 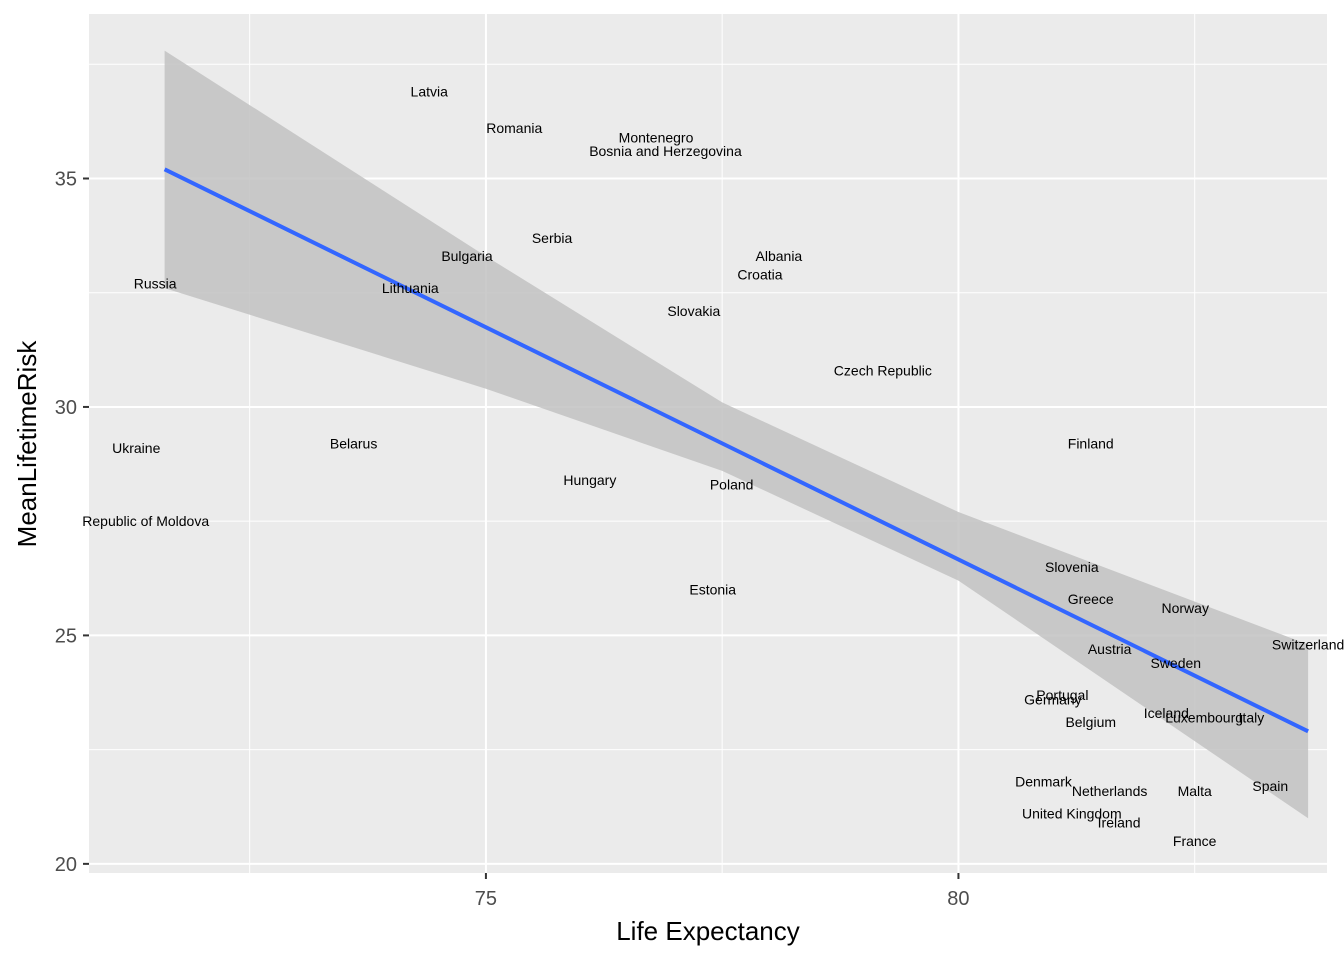 What do you see at coordinates (1270, 786) in the screenshot?
I see `point-label: Spain` at bounding box center [1270, 786].